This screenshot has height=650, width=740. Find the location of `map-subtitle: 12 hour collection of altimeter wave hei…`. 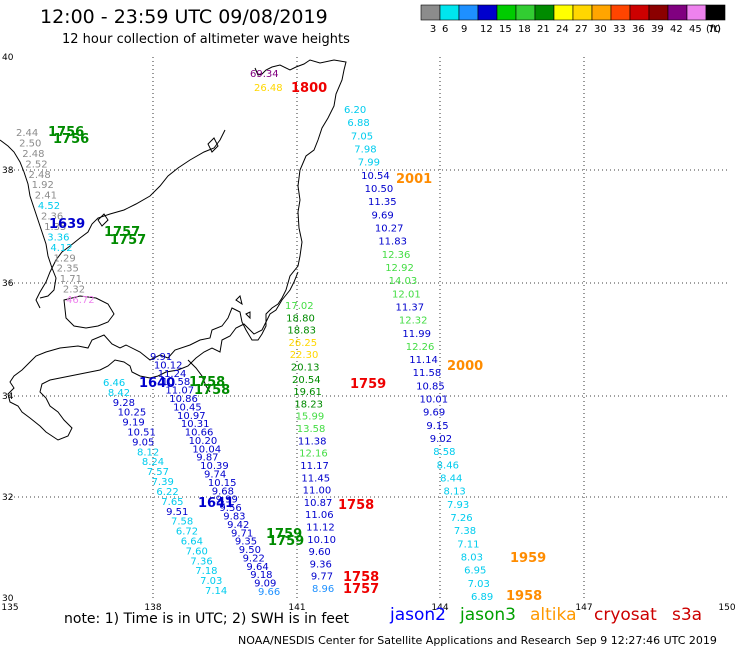

map-subtitle: 12 hour collection of altimeter wave hei… is located at coordinates (206, 39).